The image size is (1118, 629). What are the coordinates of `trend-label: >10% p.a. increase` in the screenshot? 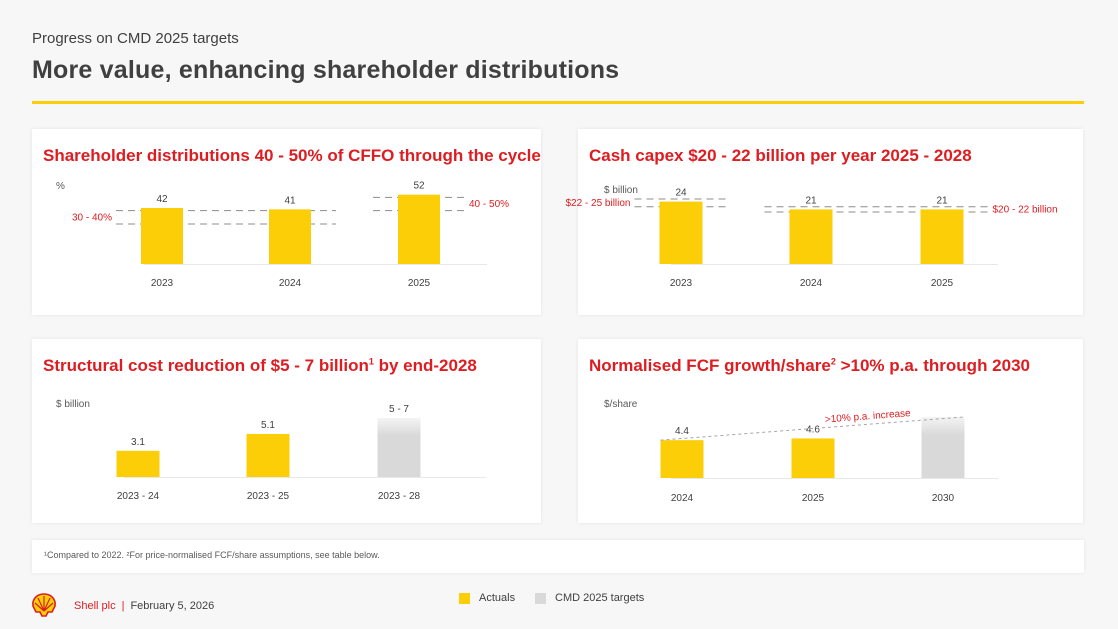 It's located at (868, 417).